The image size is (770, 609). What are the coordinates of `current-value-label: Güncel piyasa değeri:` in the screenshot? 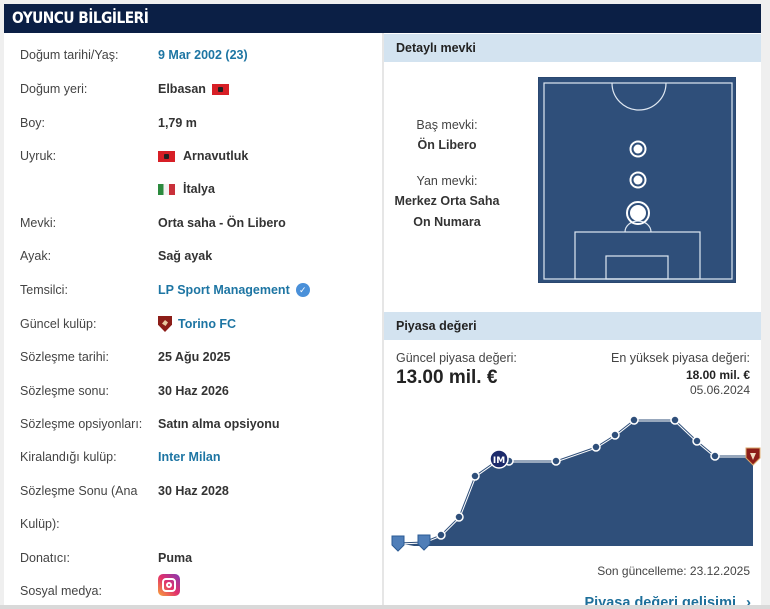 It's located at (456, 358).